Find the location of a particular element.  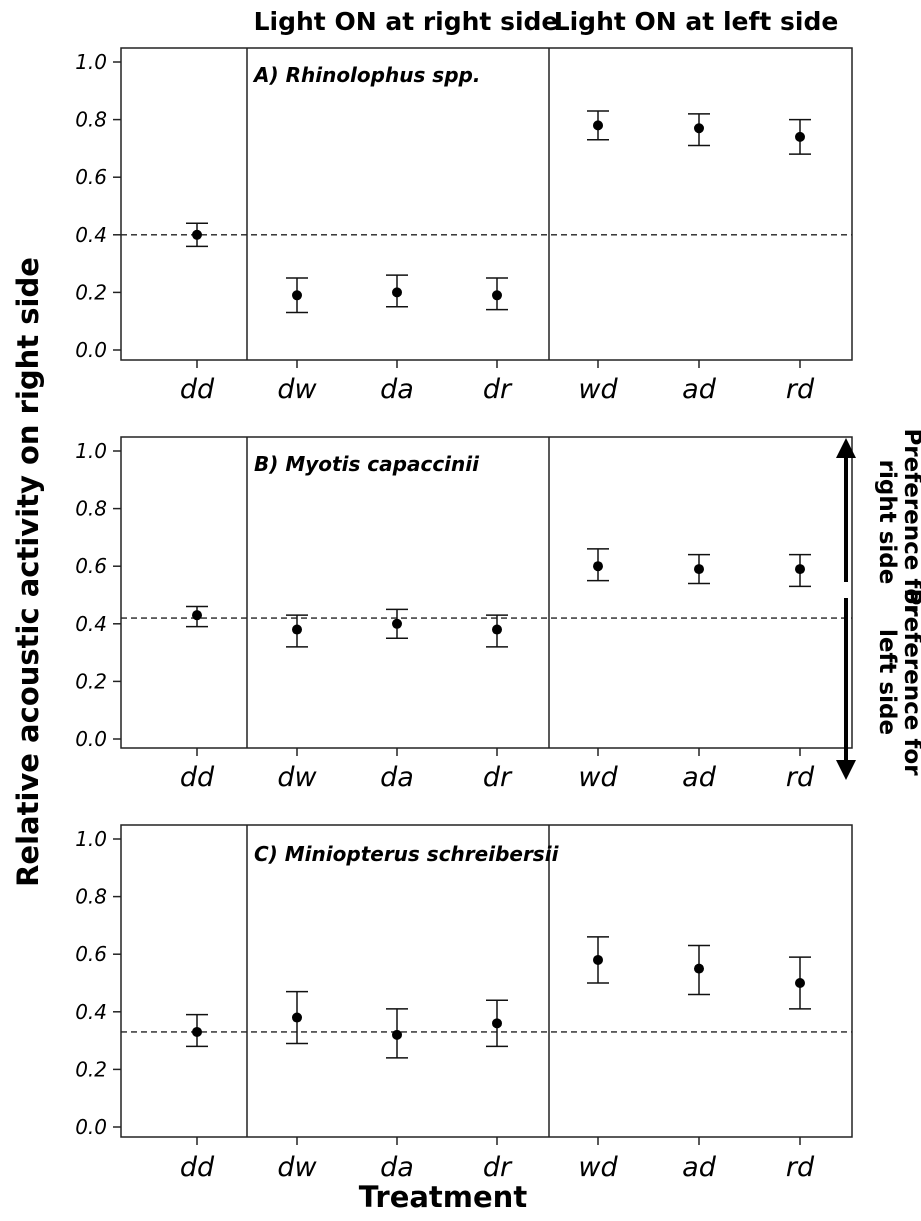

panel-title: A) Rhinolophus spp. is located at coordinates (366, 75).